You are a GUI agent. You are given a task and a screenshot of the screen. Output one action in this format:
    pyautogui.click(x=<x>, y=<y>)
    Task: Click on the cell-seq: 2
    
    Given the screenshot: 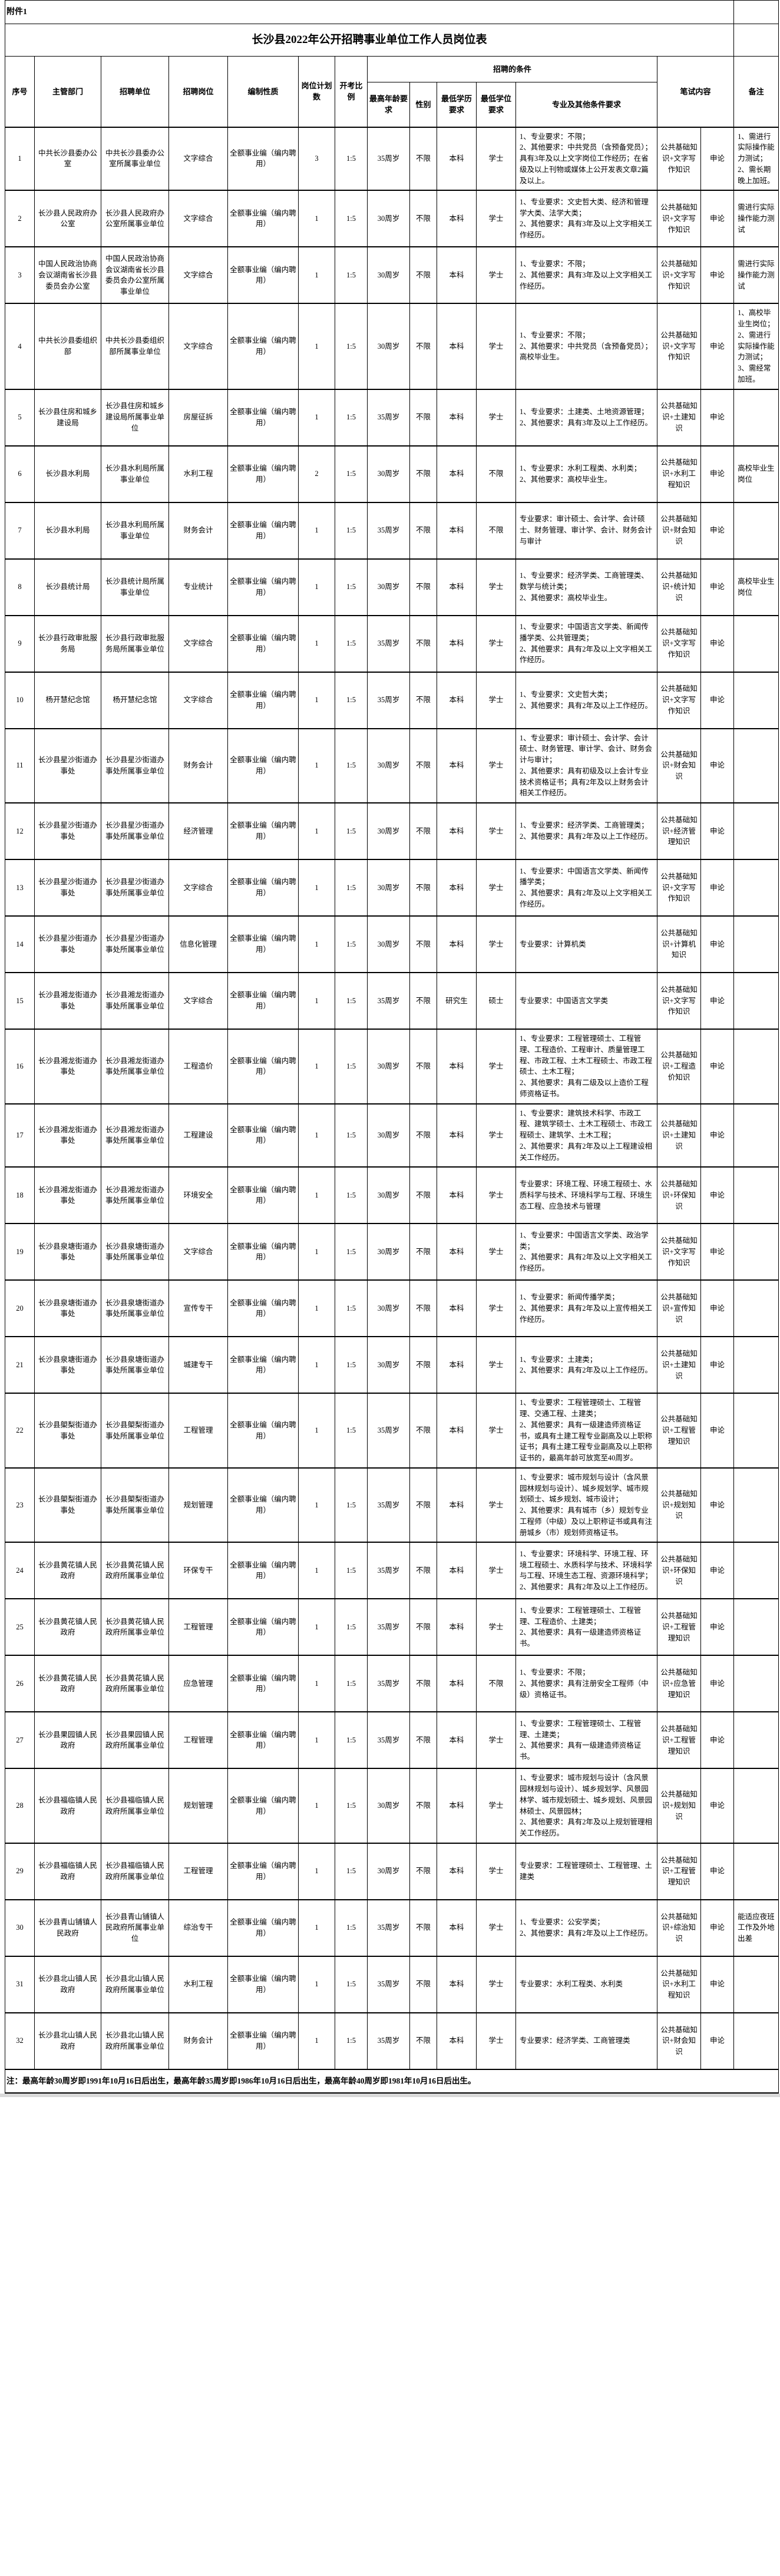 What is the action you would take?
    pyautogui.click(x=20, y=219)
    